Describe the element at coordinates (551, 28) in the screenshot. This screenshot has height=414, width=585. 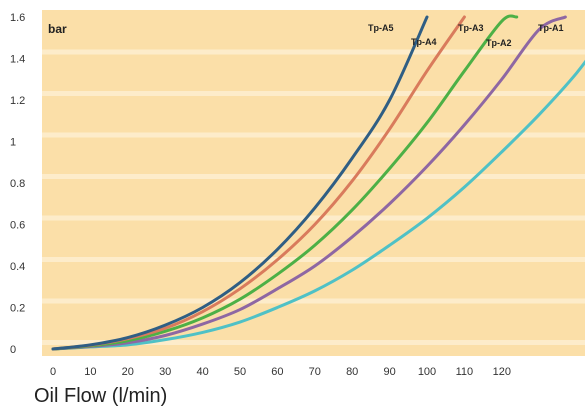
I see `series-label-tp-a1: Tp-A1` at that location.